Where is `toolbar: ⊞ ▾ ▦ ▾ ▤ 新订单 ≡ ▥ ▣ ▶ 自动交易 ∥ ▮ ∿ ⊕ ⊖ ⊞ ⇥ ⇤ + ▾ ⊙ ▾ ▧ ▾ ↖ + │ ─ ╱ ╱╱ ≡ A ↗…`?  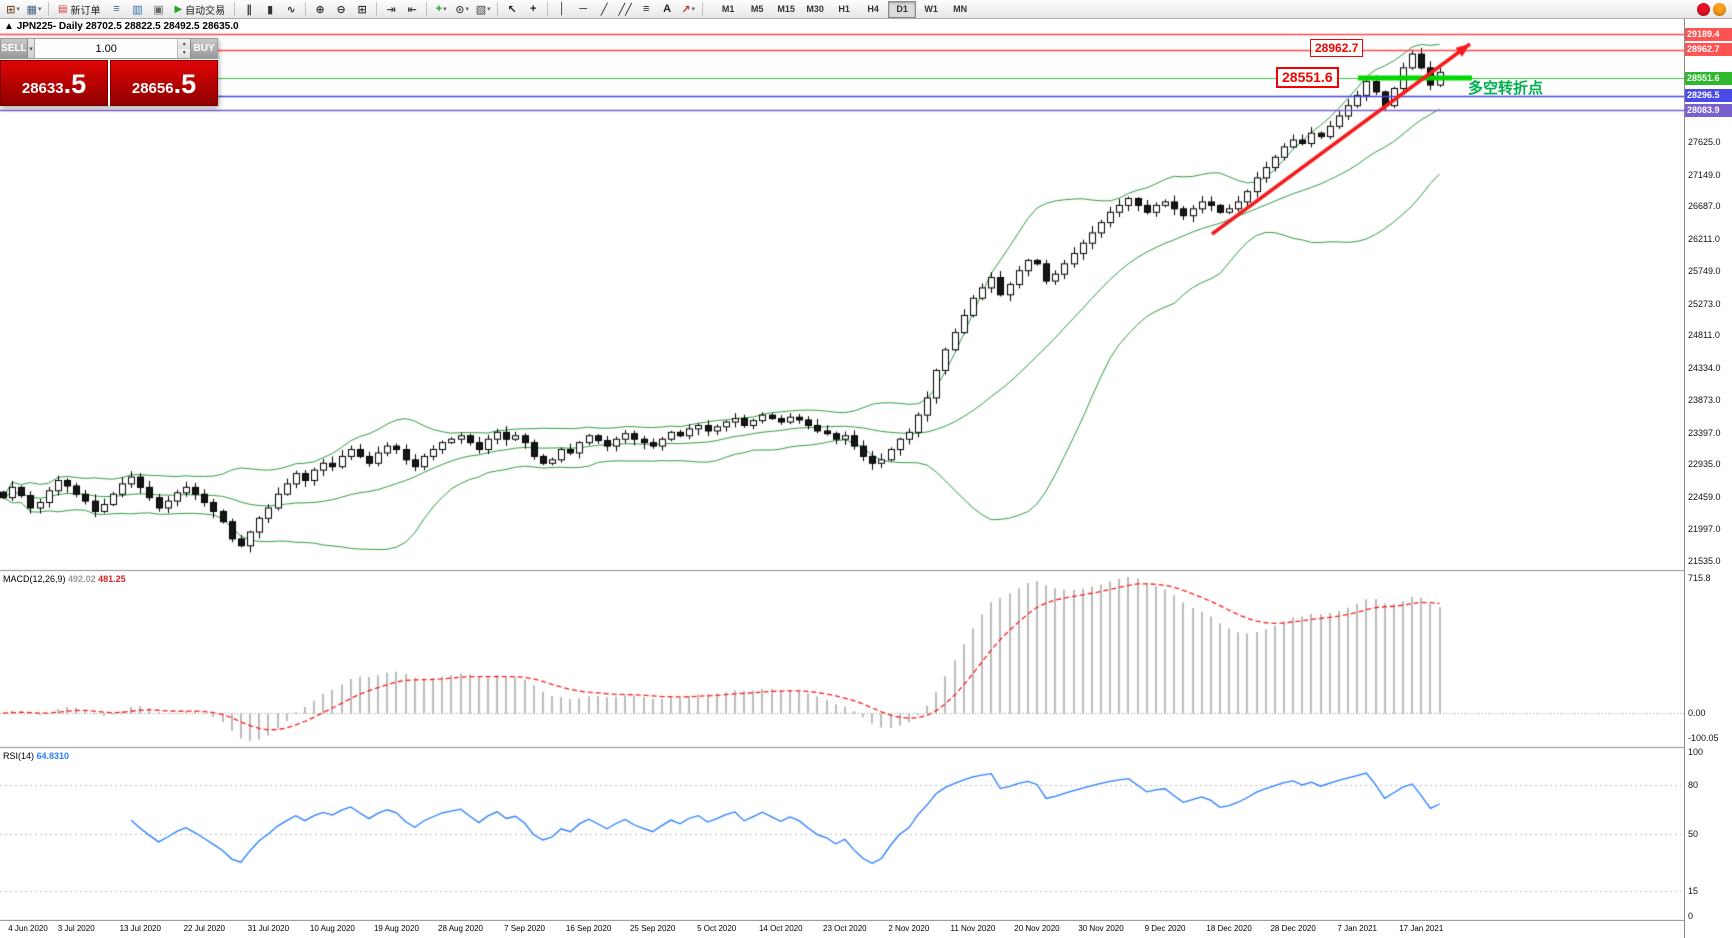 toolbar: ⊞ ▾ ▦ ▾ ▤ 新订单 ≡ ▥ ▣ ▶ 自动交易 ∥ ▮ ∿ ⊕ ⊖ ⊞ ⇥ ⇤ + ▾ ⊙ ▾ ▧ ▾ ↖ + │ ─ ╱ ╱╱ ≡ A ↗… is located at coordinates (866, 9).